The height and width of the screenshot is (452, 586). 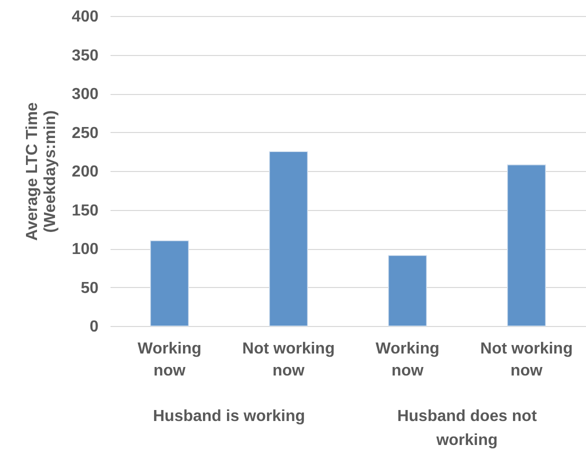 What do you see at coordinates (94, 327) in the screenshot?
I see `y-tick-label: 0` at bounding box center [94, 327].